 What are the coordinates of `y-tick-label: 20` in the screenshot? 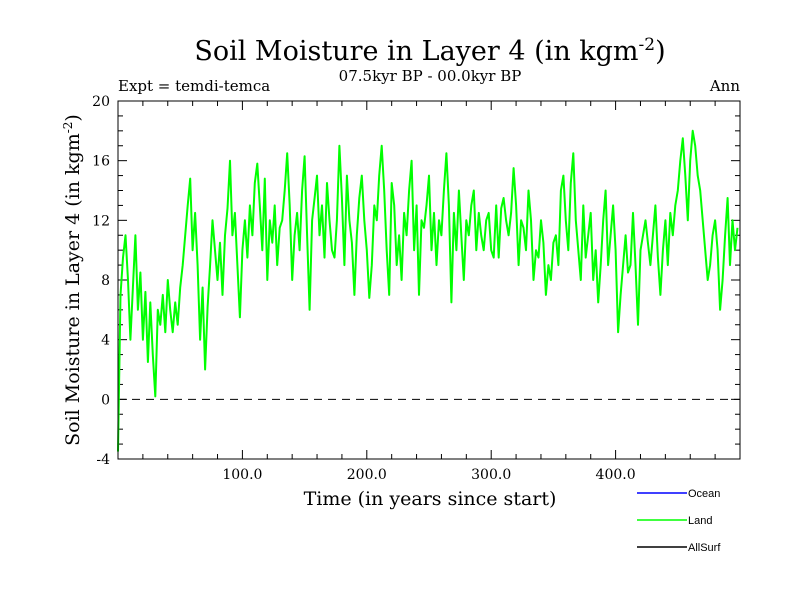 It's located at (101, 102).